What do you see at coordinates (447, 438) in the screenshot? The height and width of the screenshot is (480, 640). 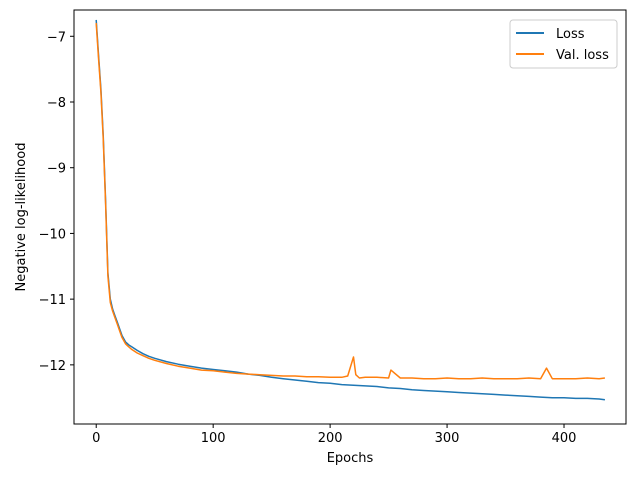 I see `x-tick-label: 300` at bounding box center [447, 438].